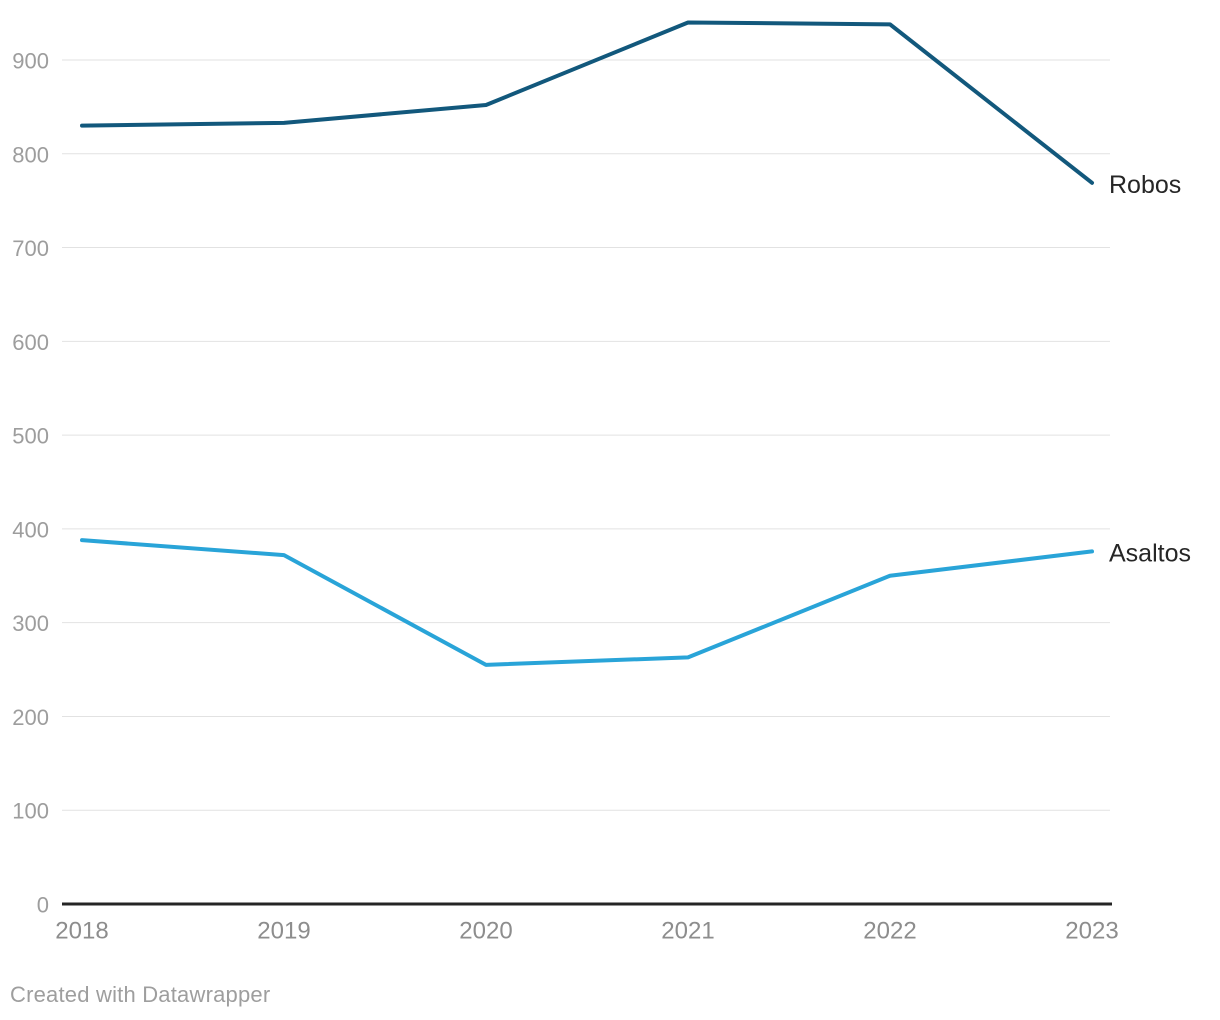  Describe the element at coordinates (140, 994) in the screenshot. I see `attribution: Created with Datawrapper` at that location.